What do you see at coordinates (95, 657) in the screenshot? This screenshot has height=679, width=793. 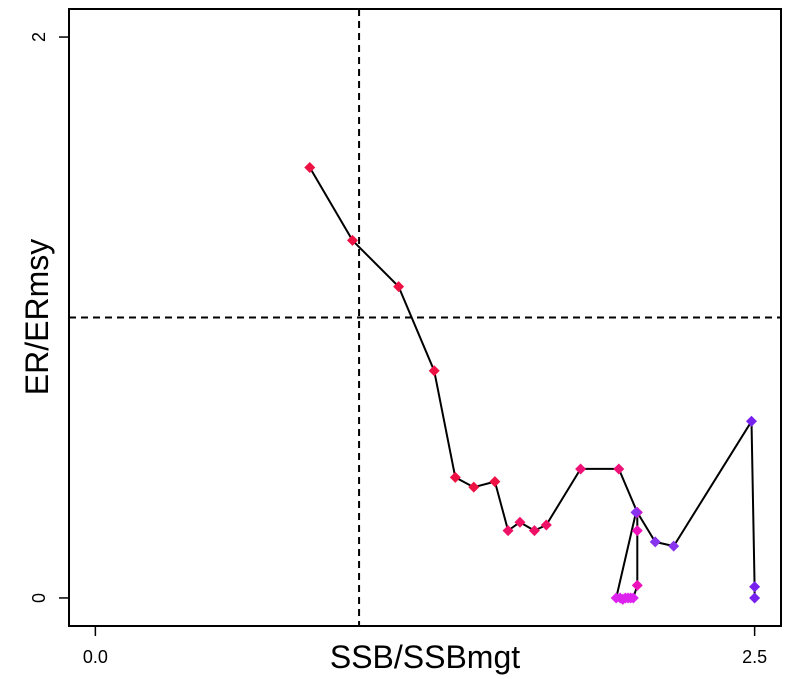 I see `x-tick-label: 0.0` at bounding box center [95, 657].